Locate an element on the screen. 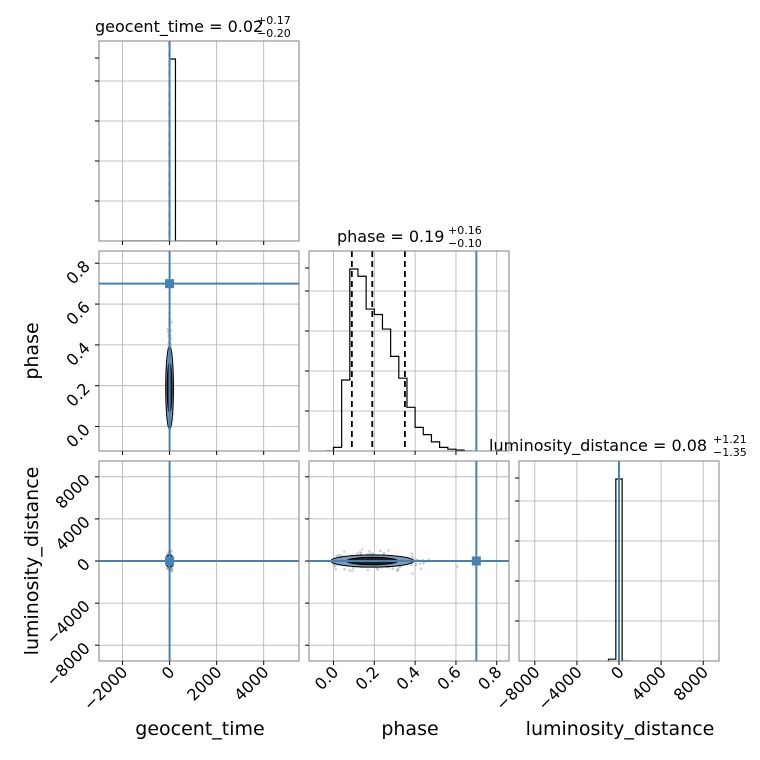 The width and height of the screenshot is (760, 760). x-tick-label-luminosity-distance: 8000 is located at coordinates (691, 683).